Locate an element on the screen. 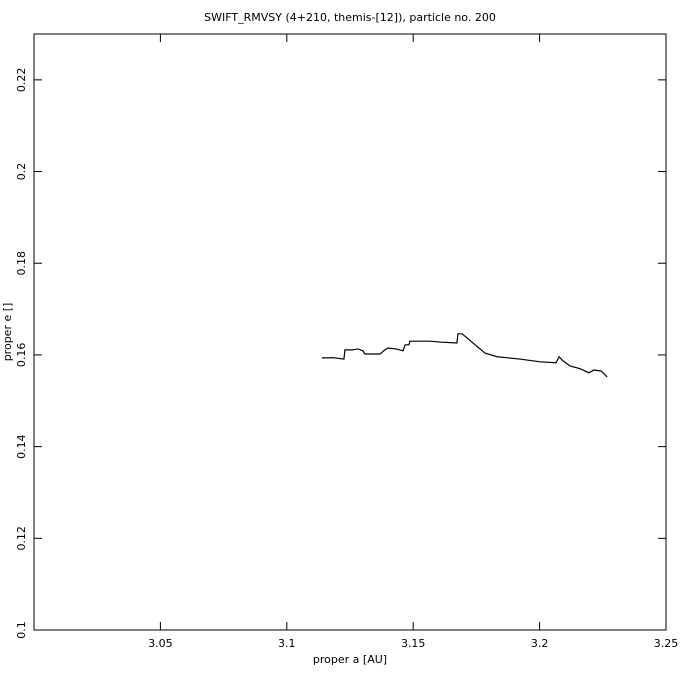 This screenshot has height=680, width=680. x-tick-label: 3.15 is located at coordinates (413, 643).